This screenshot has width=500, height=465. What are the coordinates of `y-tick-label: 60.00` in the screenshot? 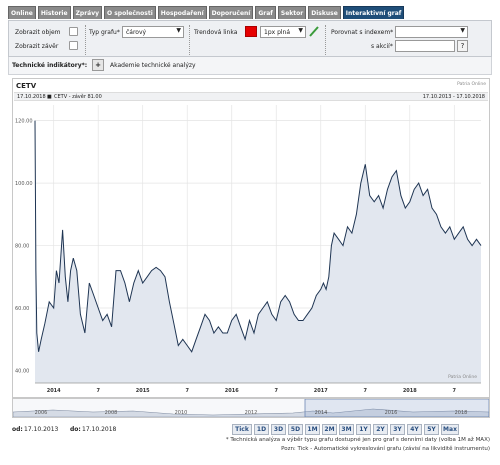 It's located at (22, 309).